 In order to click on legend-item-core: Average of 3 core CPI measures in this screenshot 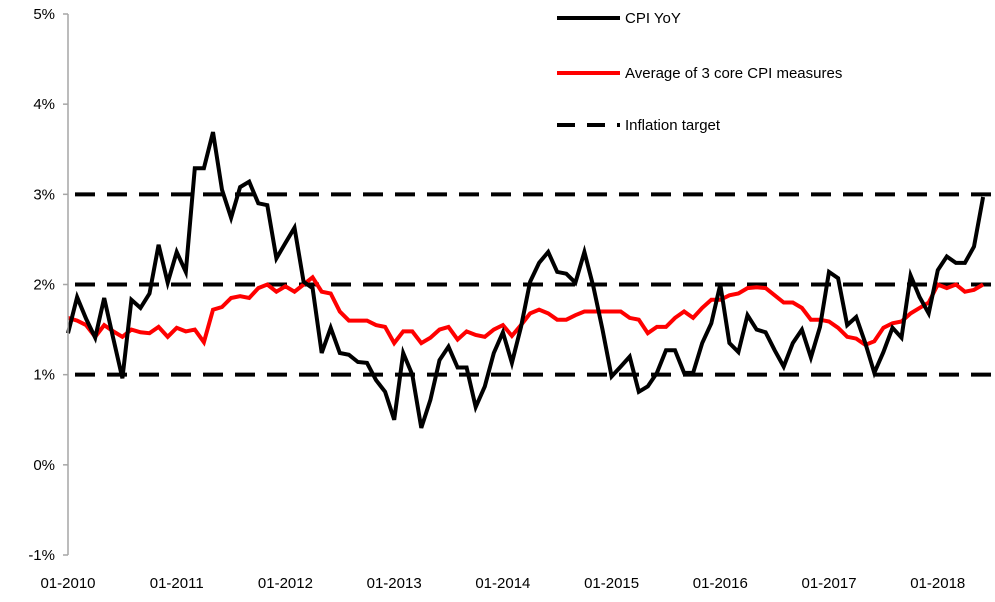, I will do `click(699, 73)`.